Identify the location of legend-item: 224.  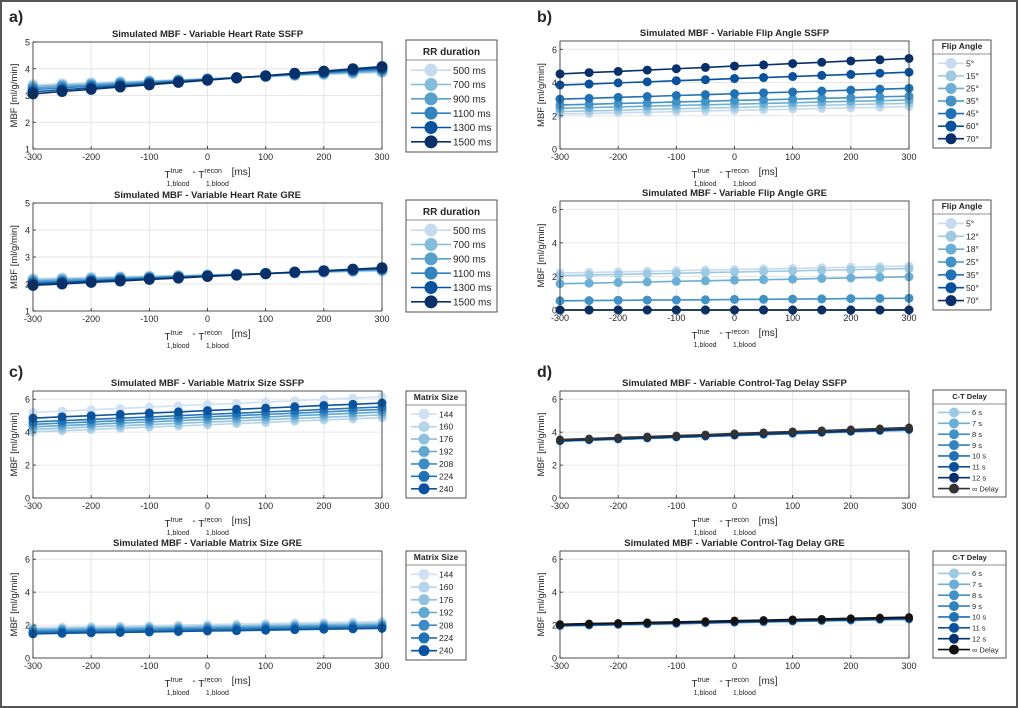
(432, 476).